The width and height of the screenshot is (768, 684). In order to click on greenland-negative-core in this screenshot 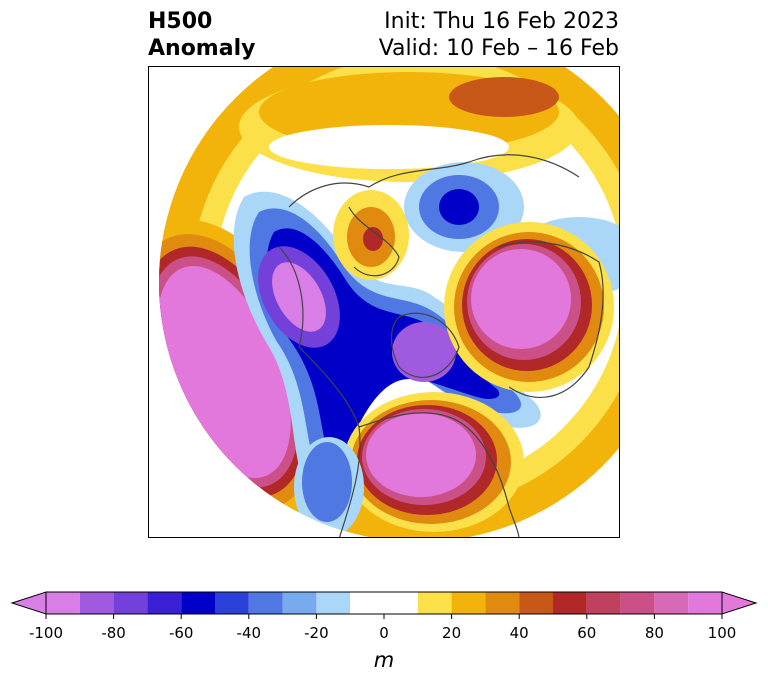, I will do `click(424, 352)`.